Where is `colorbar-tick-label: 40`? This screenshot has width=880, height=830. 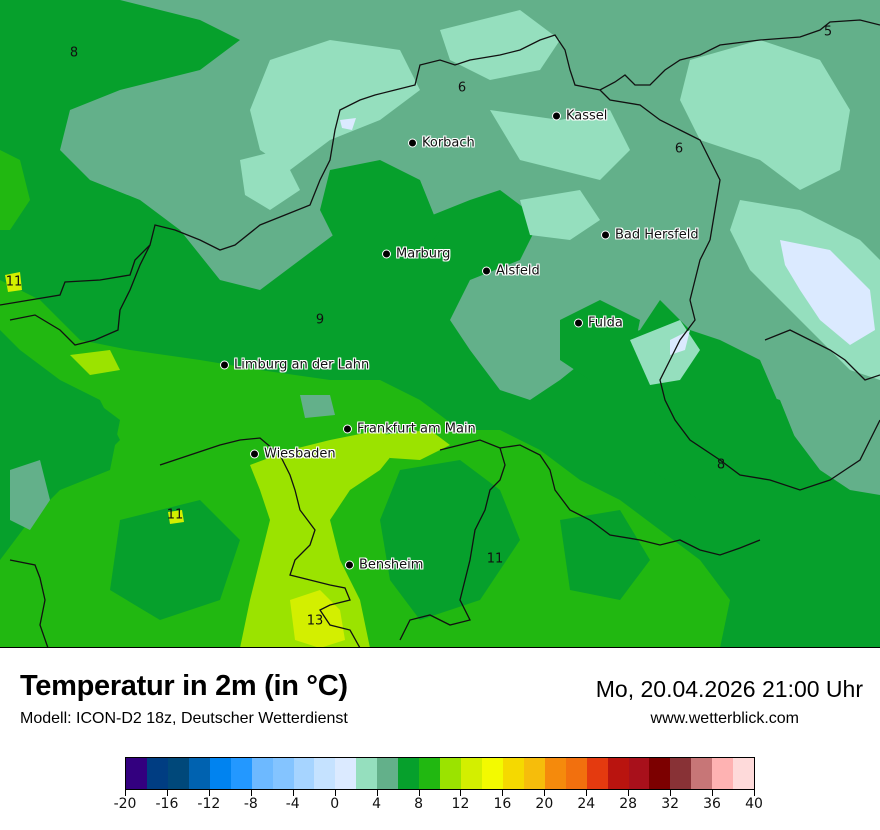 colorbar-tick-label: 40 is located at coordinates (754, 804).